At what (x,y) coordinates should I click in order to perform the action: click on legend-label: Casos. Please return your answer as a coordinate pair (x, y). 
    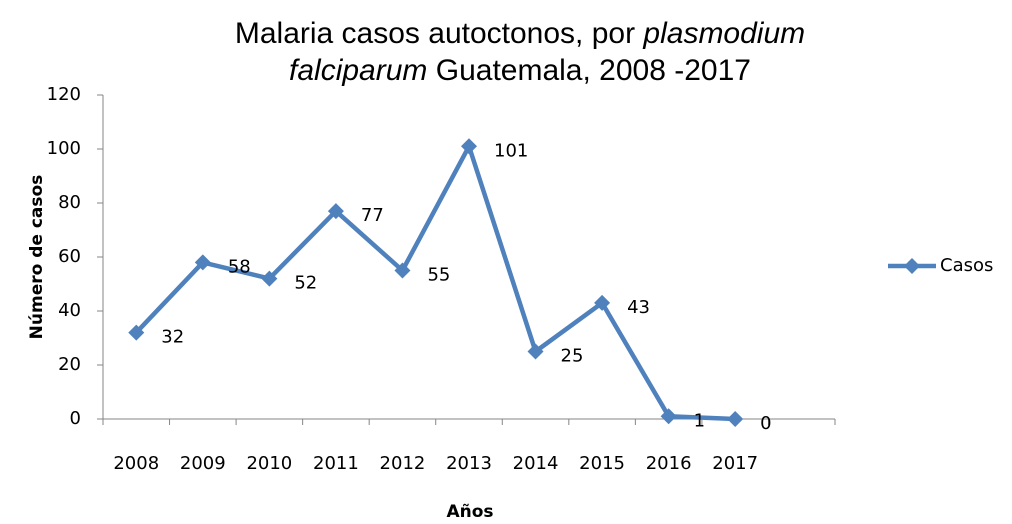
    Looking at the image, I should click on (966, 265).